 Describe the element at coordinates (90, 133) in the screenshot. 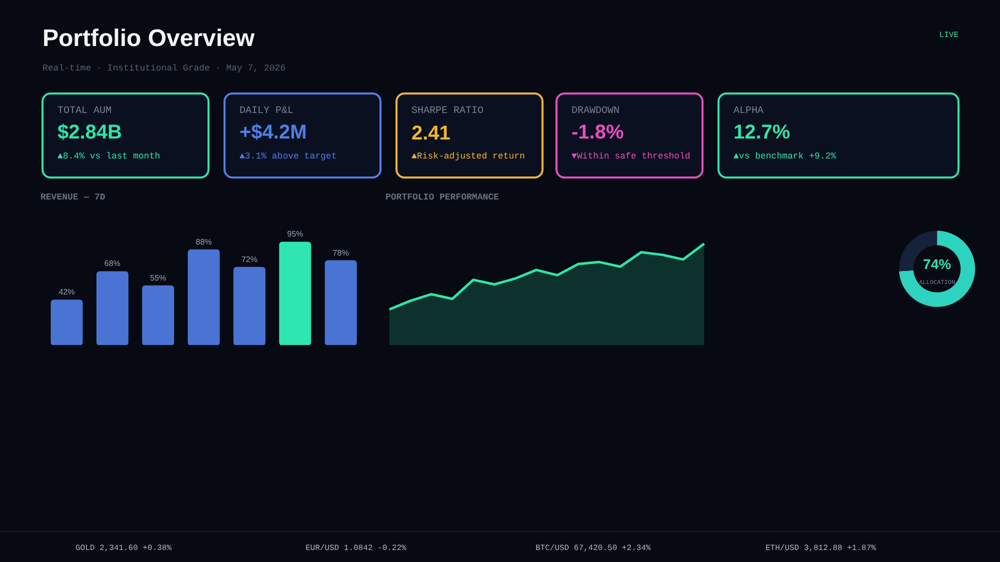

I see `text: $2.84B` at that location.